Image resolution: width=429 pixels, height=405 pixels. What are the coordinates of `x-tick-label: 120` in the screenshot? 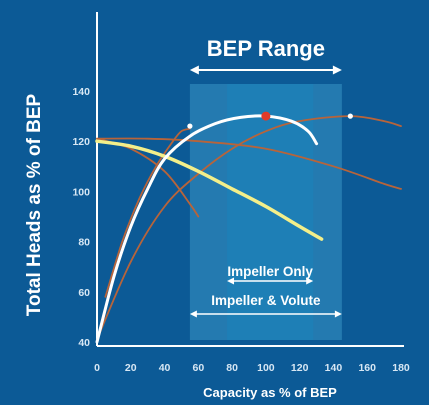 It's located at (300, 368).